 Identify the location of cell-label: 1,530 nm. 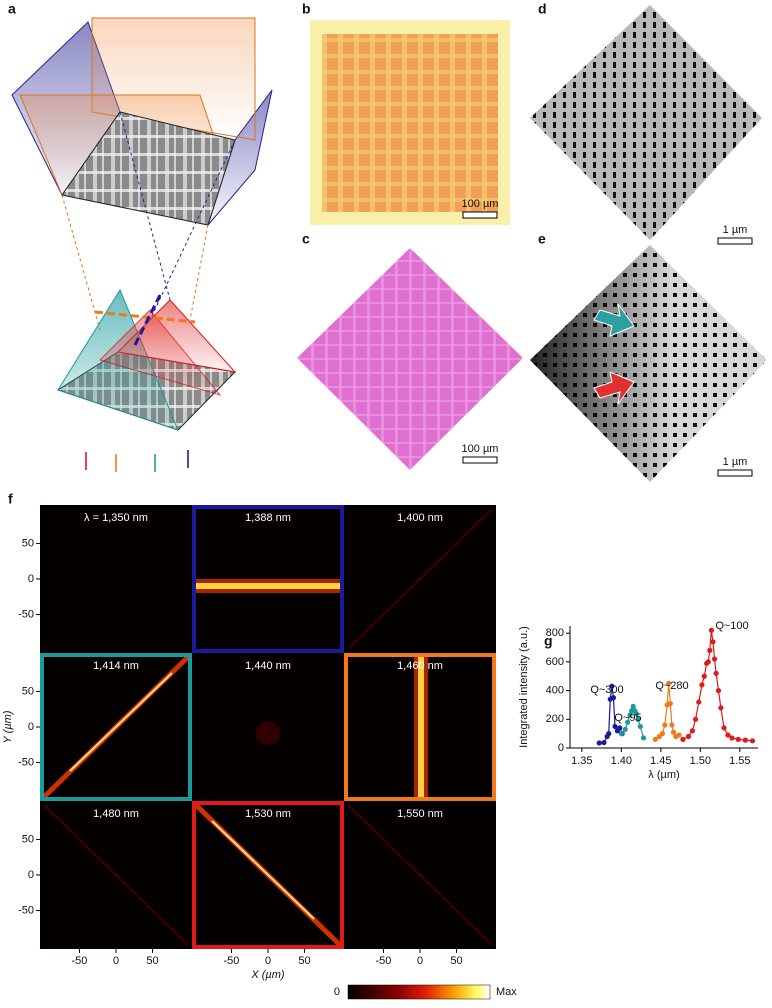
(268, 814).